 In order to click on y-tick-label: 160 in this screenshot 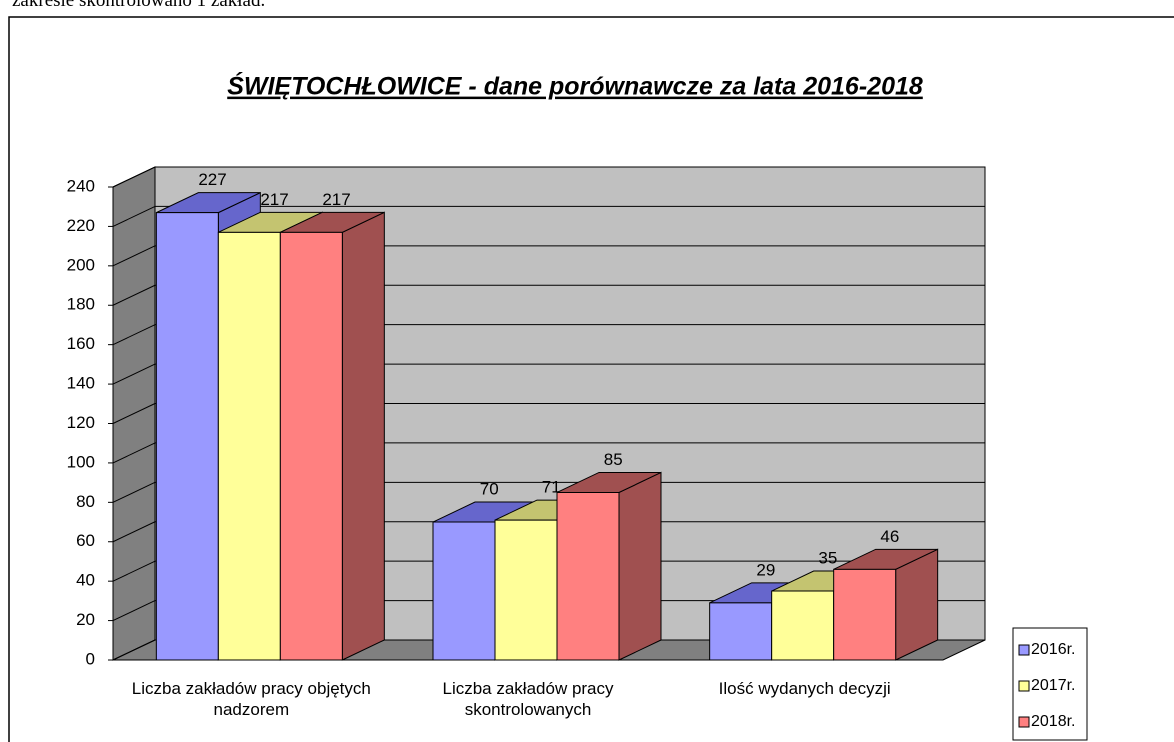, I will do `click(81, 343)`.